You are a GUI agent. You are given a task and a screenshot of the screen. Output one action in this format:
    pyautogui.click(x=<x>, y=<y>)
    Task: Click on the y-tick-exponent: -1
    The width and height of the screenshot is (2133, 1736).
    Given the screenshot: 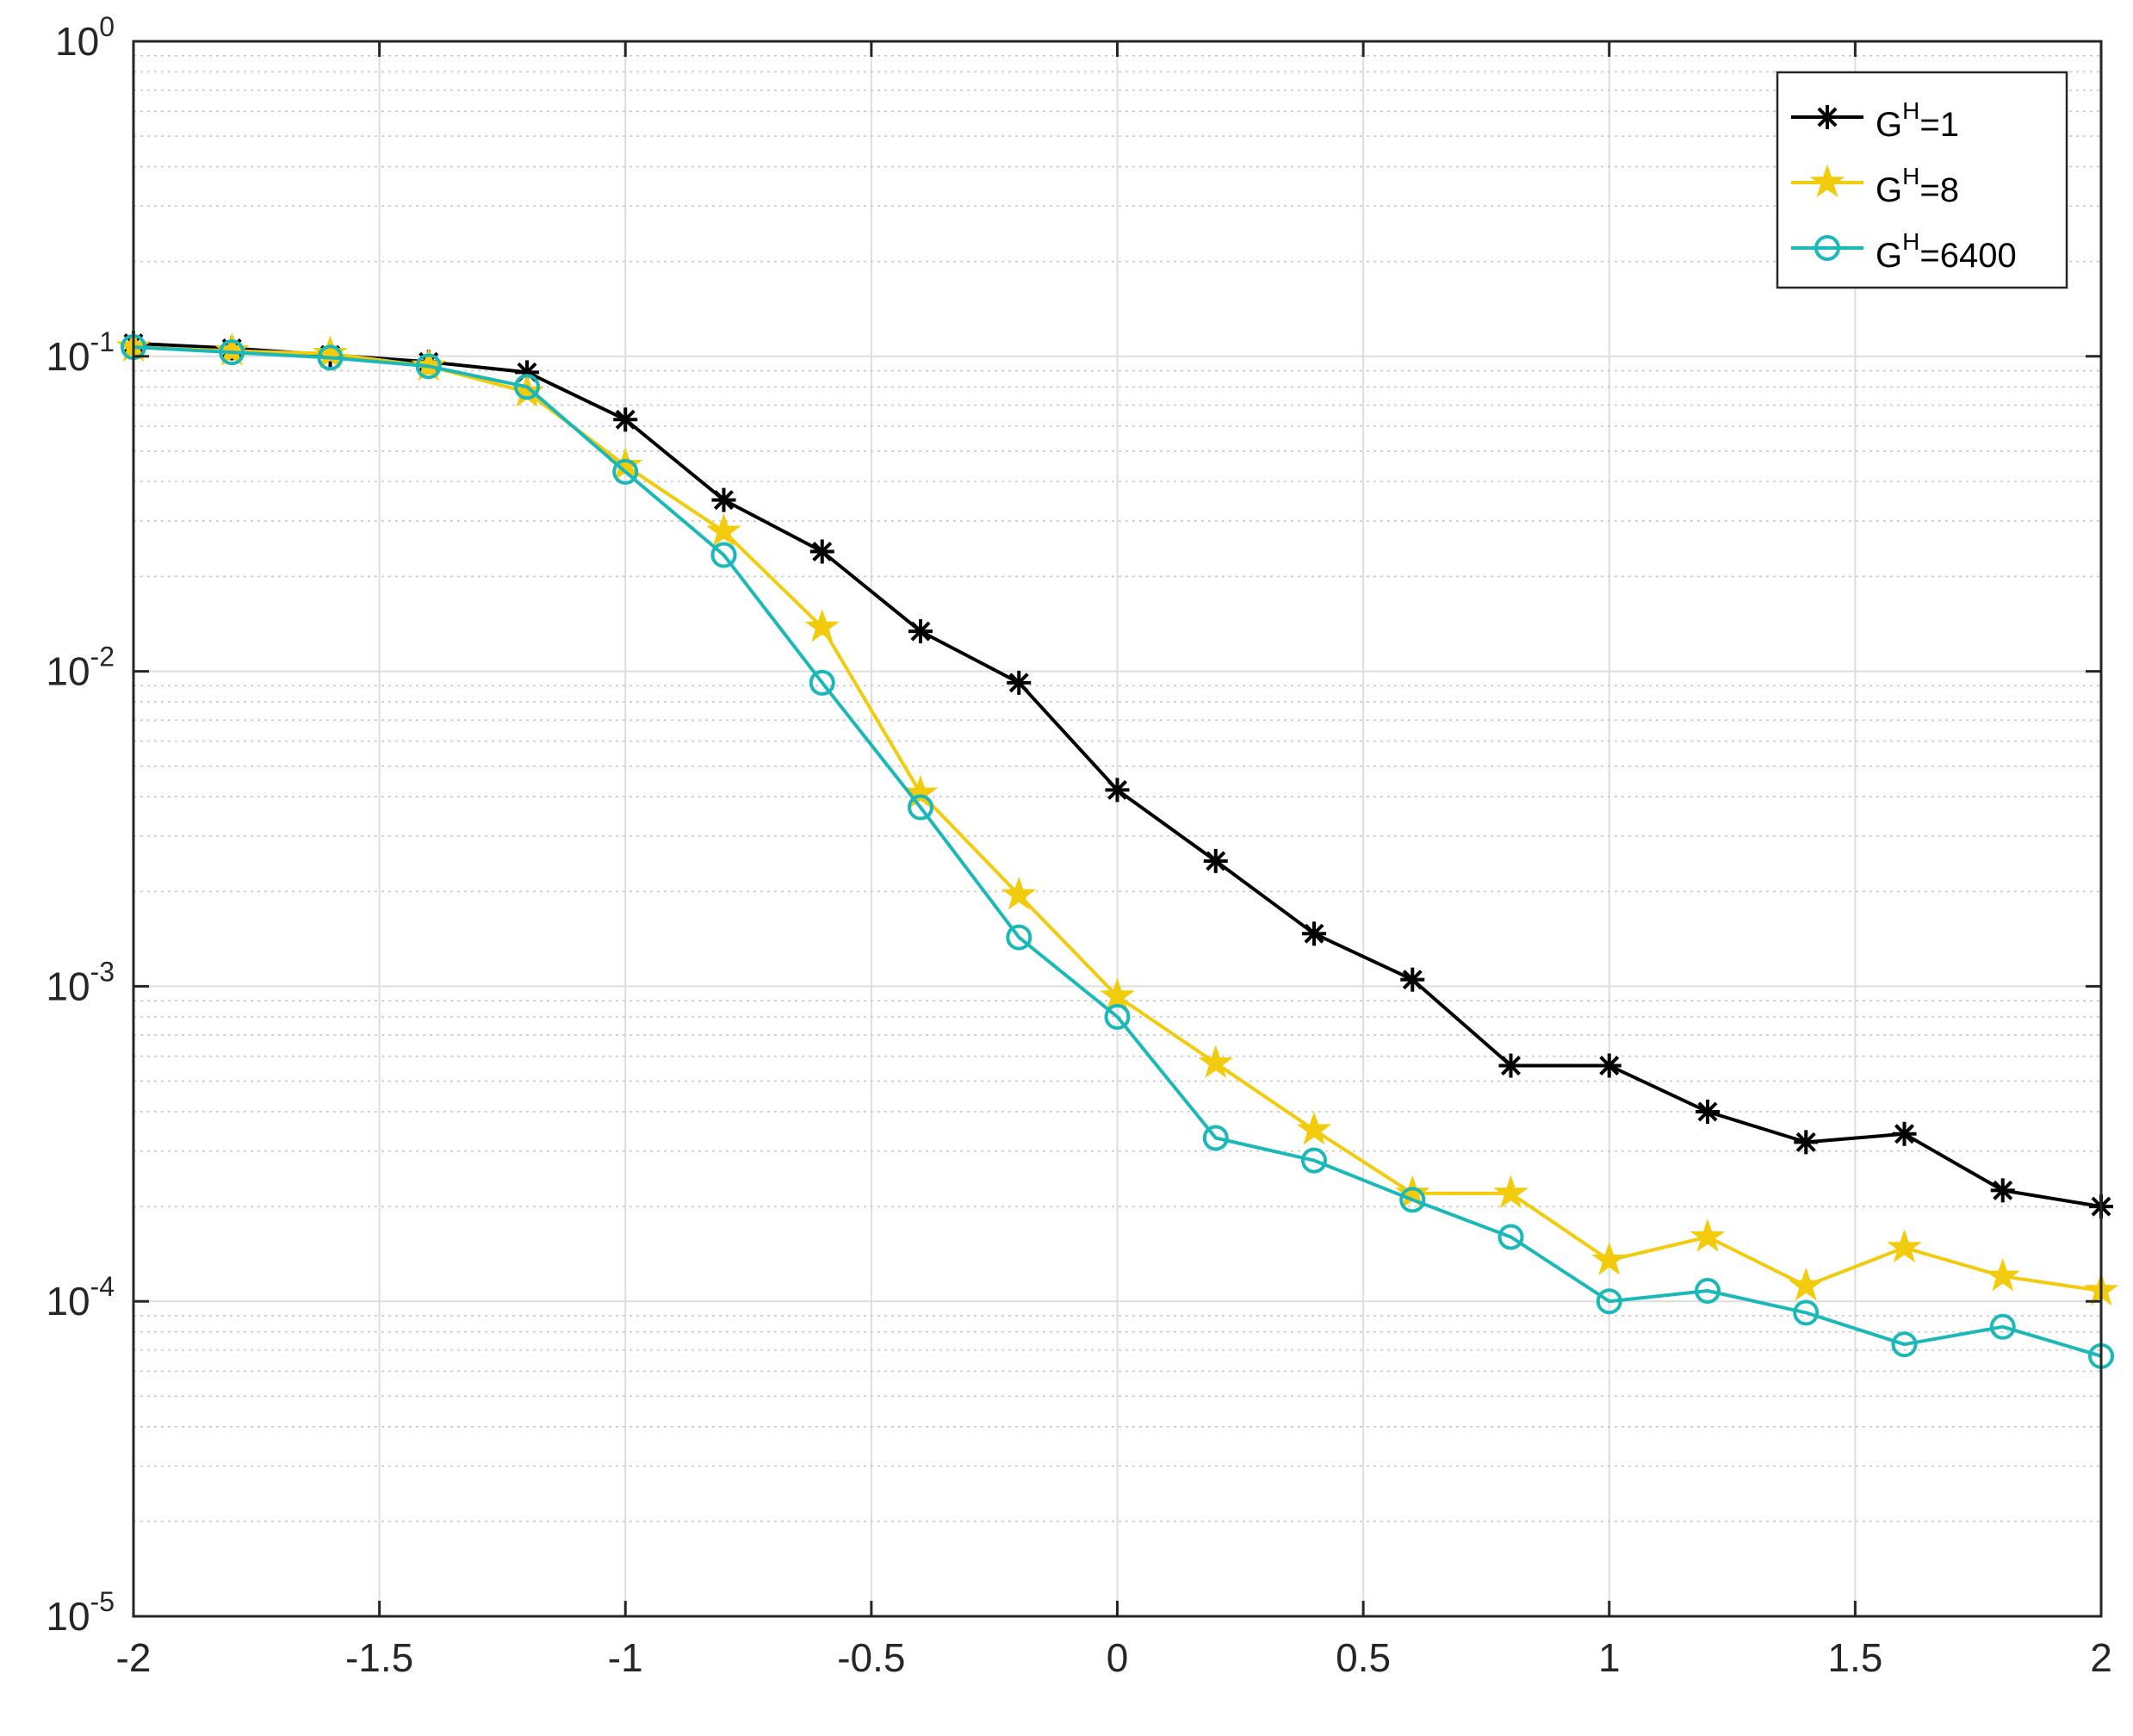 What is the action you would take?
    pyautogui.click(x=103, y=342)
    